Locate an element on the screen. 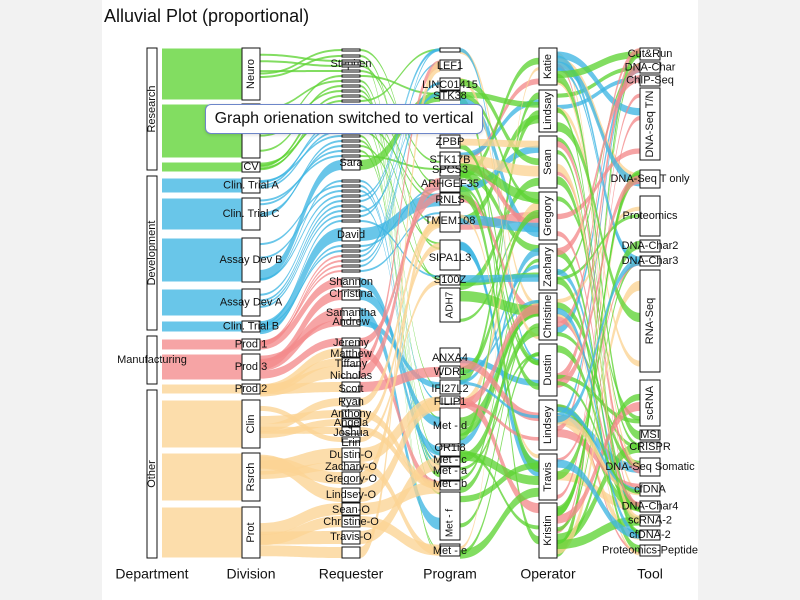  program-label: SPCS3 is located at coordinates (450, 170).